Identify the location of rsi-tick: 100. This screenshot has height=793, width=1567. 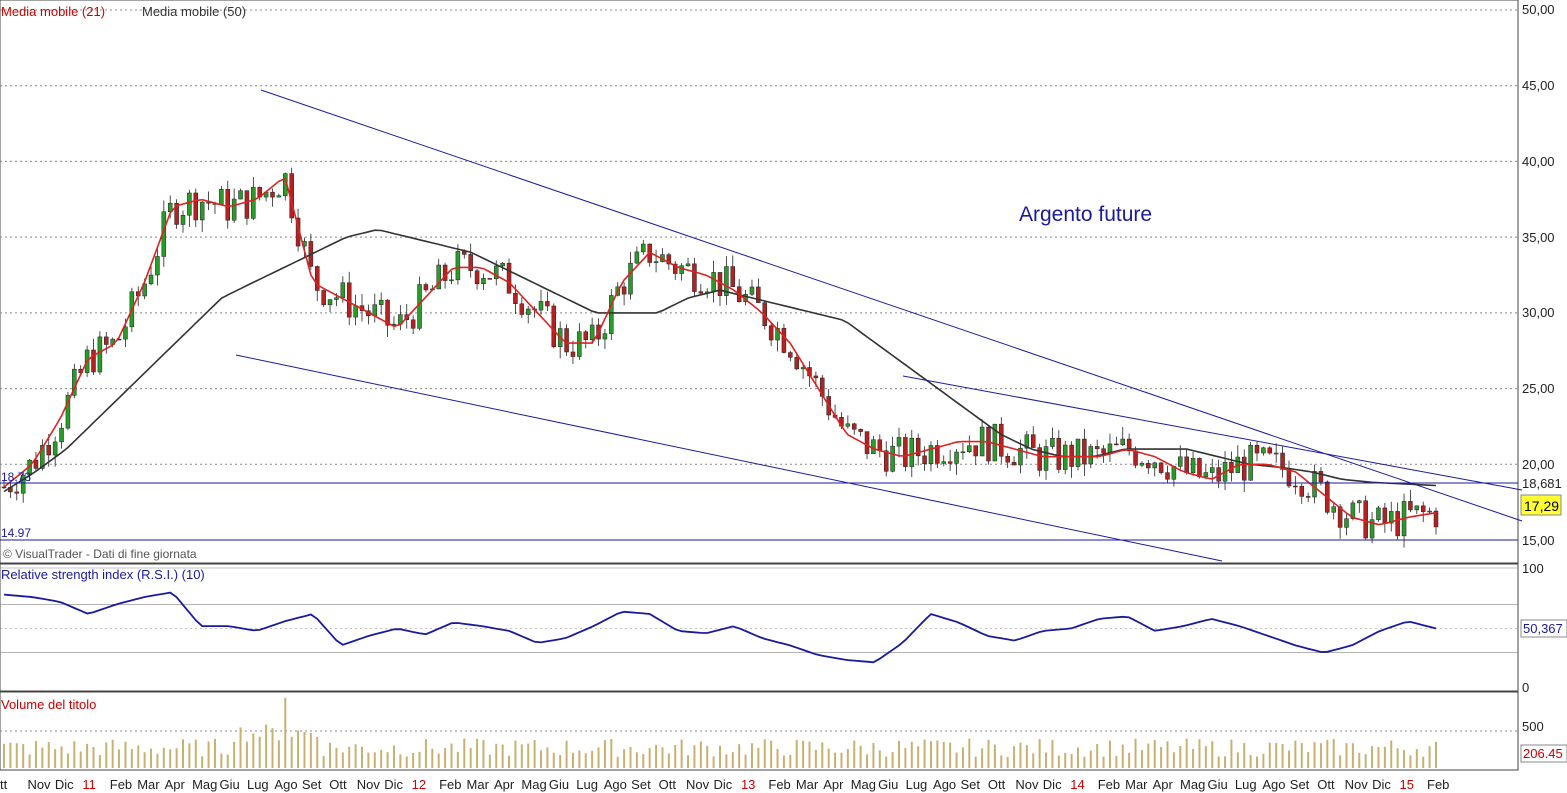
(1533, 568).